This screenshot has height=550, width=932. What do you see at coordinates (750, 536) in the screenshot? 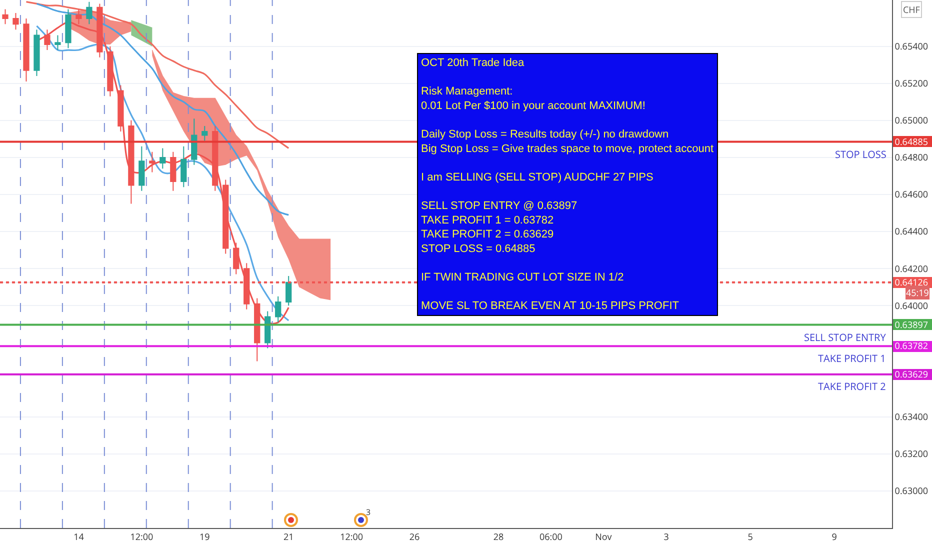
I see `x-tick-label: 5` at bounding box center [750, 536].